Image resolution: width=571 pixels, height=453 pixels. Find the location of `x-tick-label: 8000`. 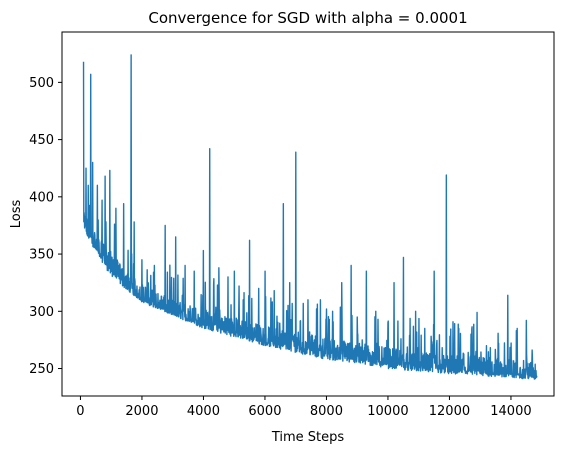

x-tick-label: 8000 is located at coordinates (326, 411).